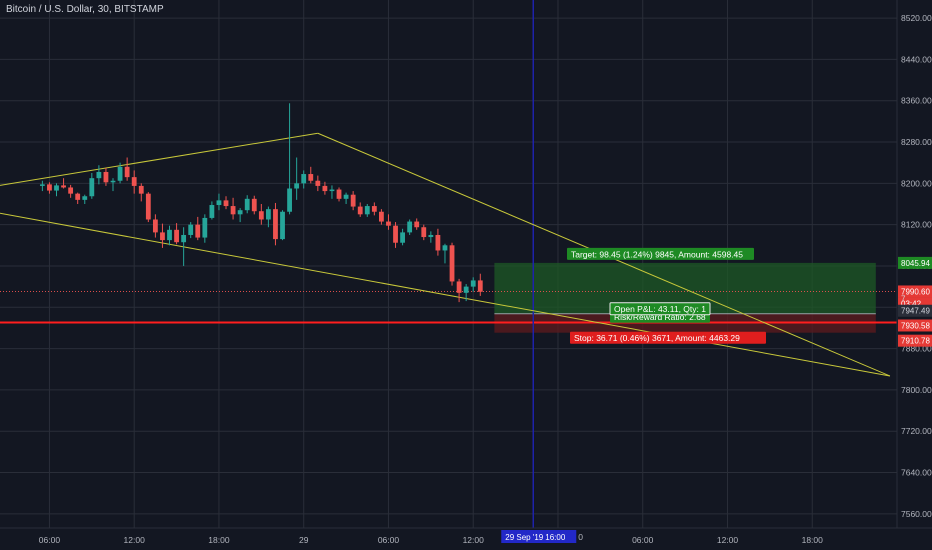  I want to click on risk-reward-label: Risk/Reward Ratio: 2.68, so click(660, 317).